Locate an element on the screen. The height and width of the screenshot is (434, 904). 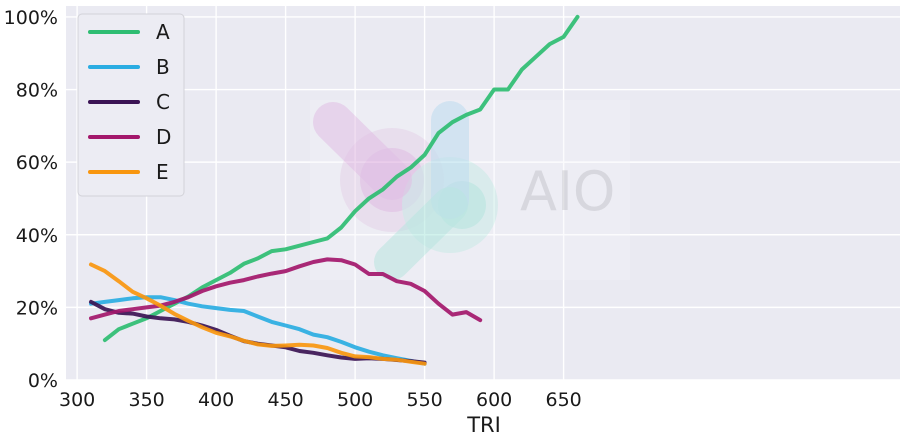
x-tick-label: 450 is located at coordinates (285, 400).